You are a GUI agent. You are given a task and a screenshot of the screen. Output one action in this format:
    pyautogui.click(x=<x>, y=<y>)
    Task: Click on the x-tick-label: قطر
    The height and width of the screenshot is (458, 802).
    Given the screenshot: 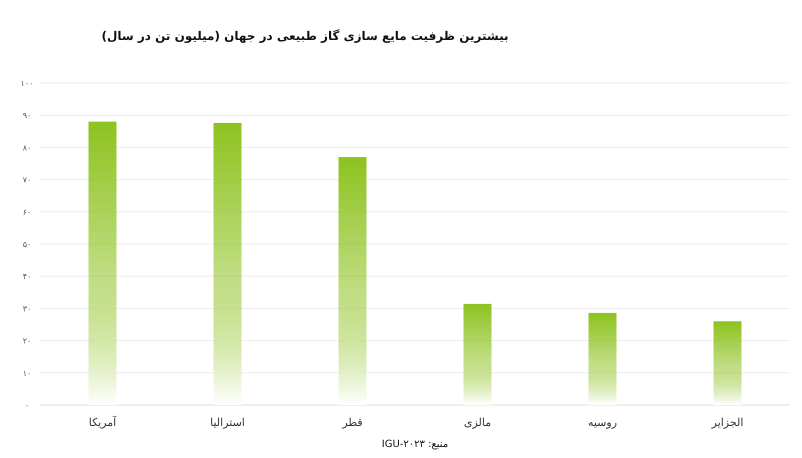 What is the action you would take?
    pyautogui.click(x=352, y=422)
    